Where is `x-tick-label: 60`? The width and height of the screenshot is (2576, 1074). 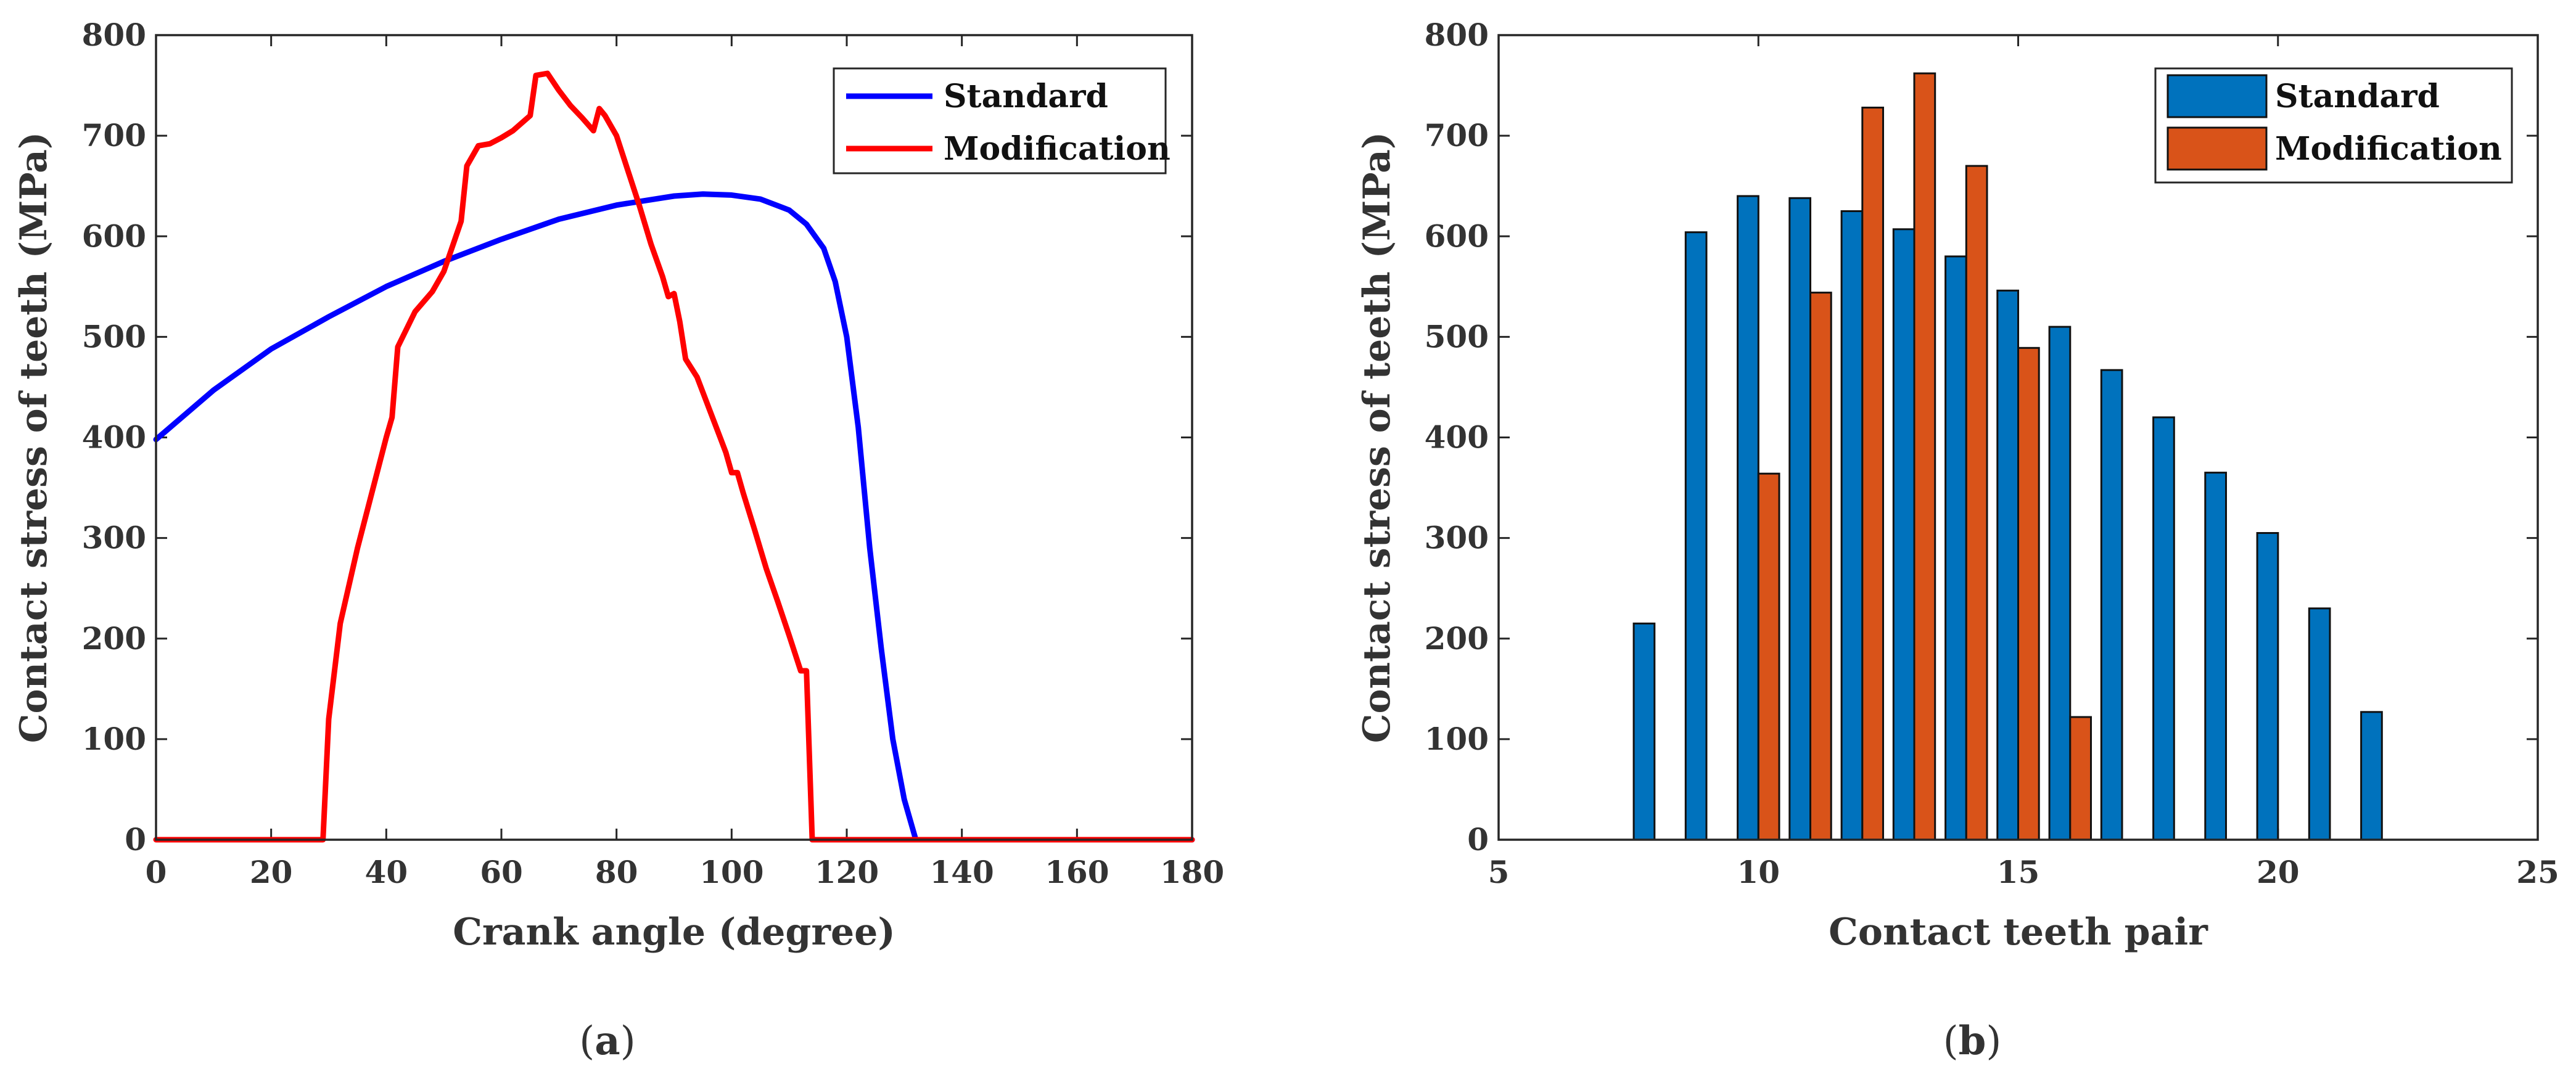
x-tick-label: 60 is located at coordinates (501, 872).